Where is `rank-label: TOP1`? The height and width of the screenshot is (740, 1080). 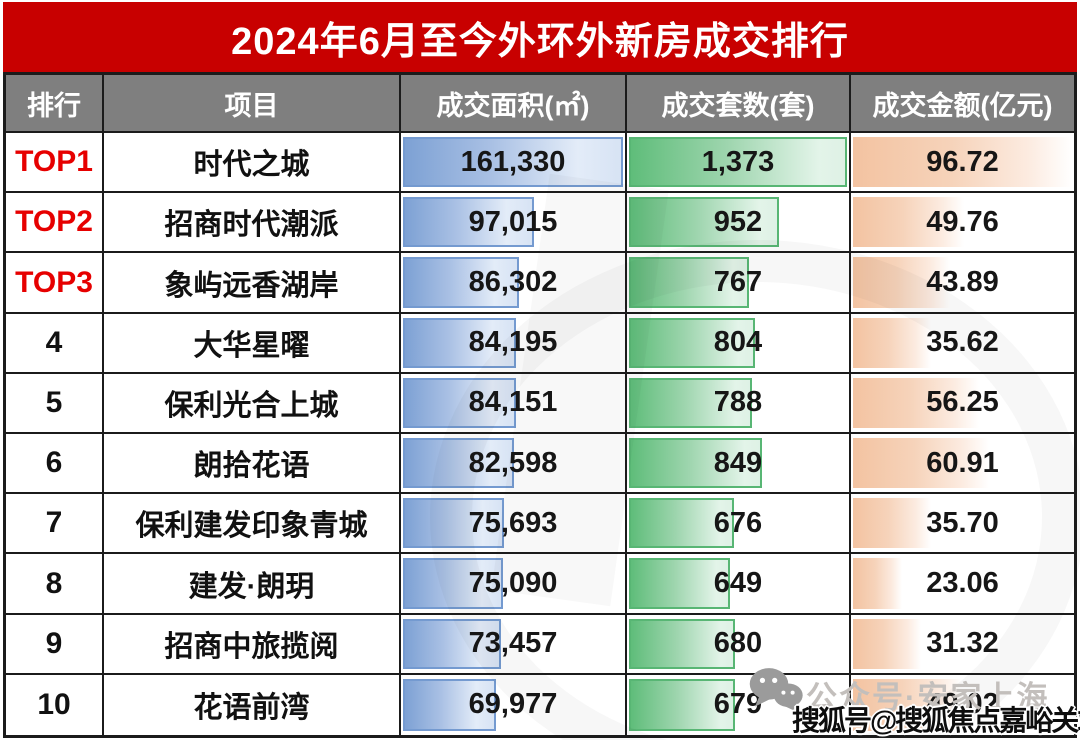
rank-label: TOP1 is located at coordinates (54, 162).